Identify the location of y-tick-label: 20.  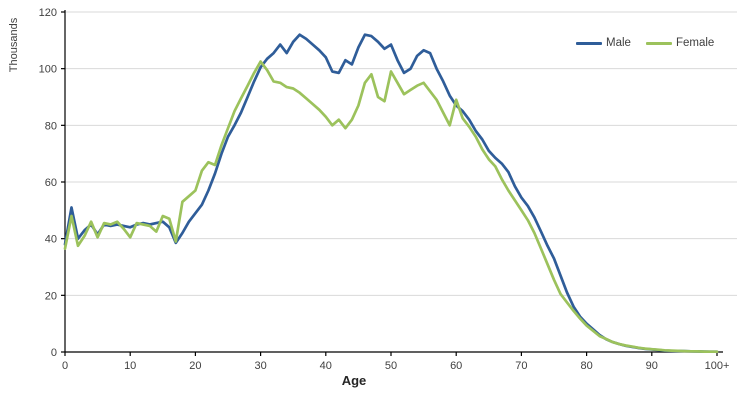
(51, 296).